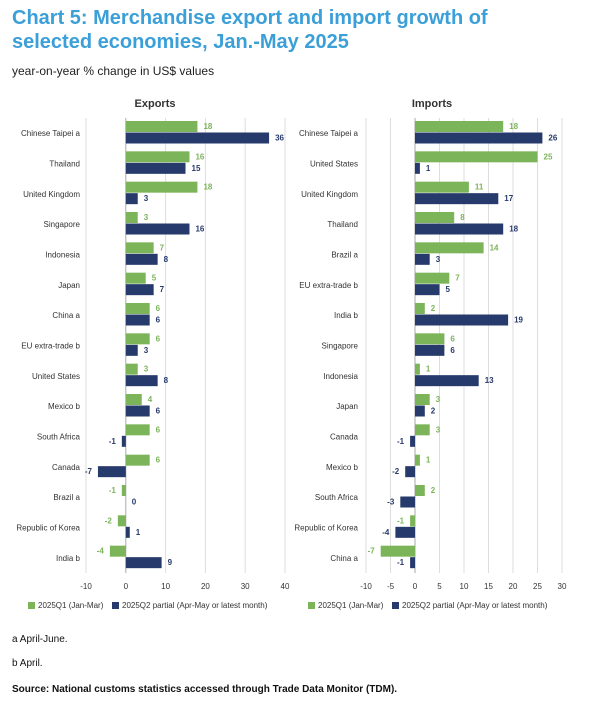 Image resolution: width=600 pixels, height=702 pixels. What do you see at coordinates (27, 663) in the screenshot?
I see `footnote-b: b April.` at bounding box center [27, 663].